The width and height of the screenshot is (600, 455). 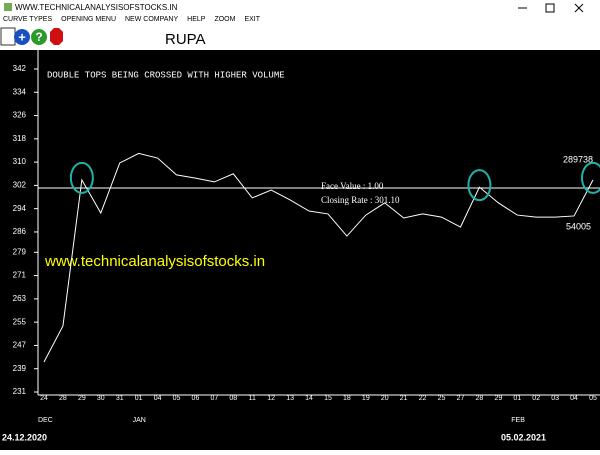 I want to click on stop-icon, so click(x=56, y=36).